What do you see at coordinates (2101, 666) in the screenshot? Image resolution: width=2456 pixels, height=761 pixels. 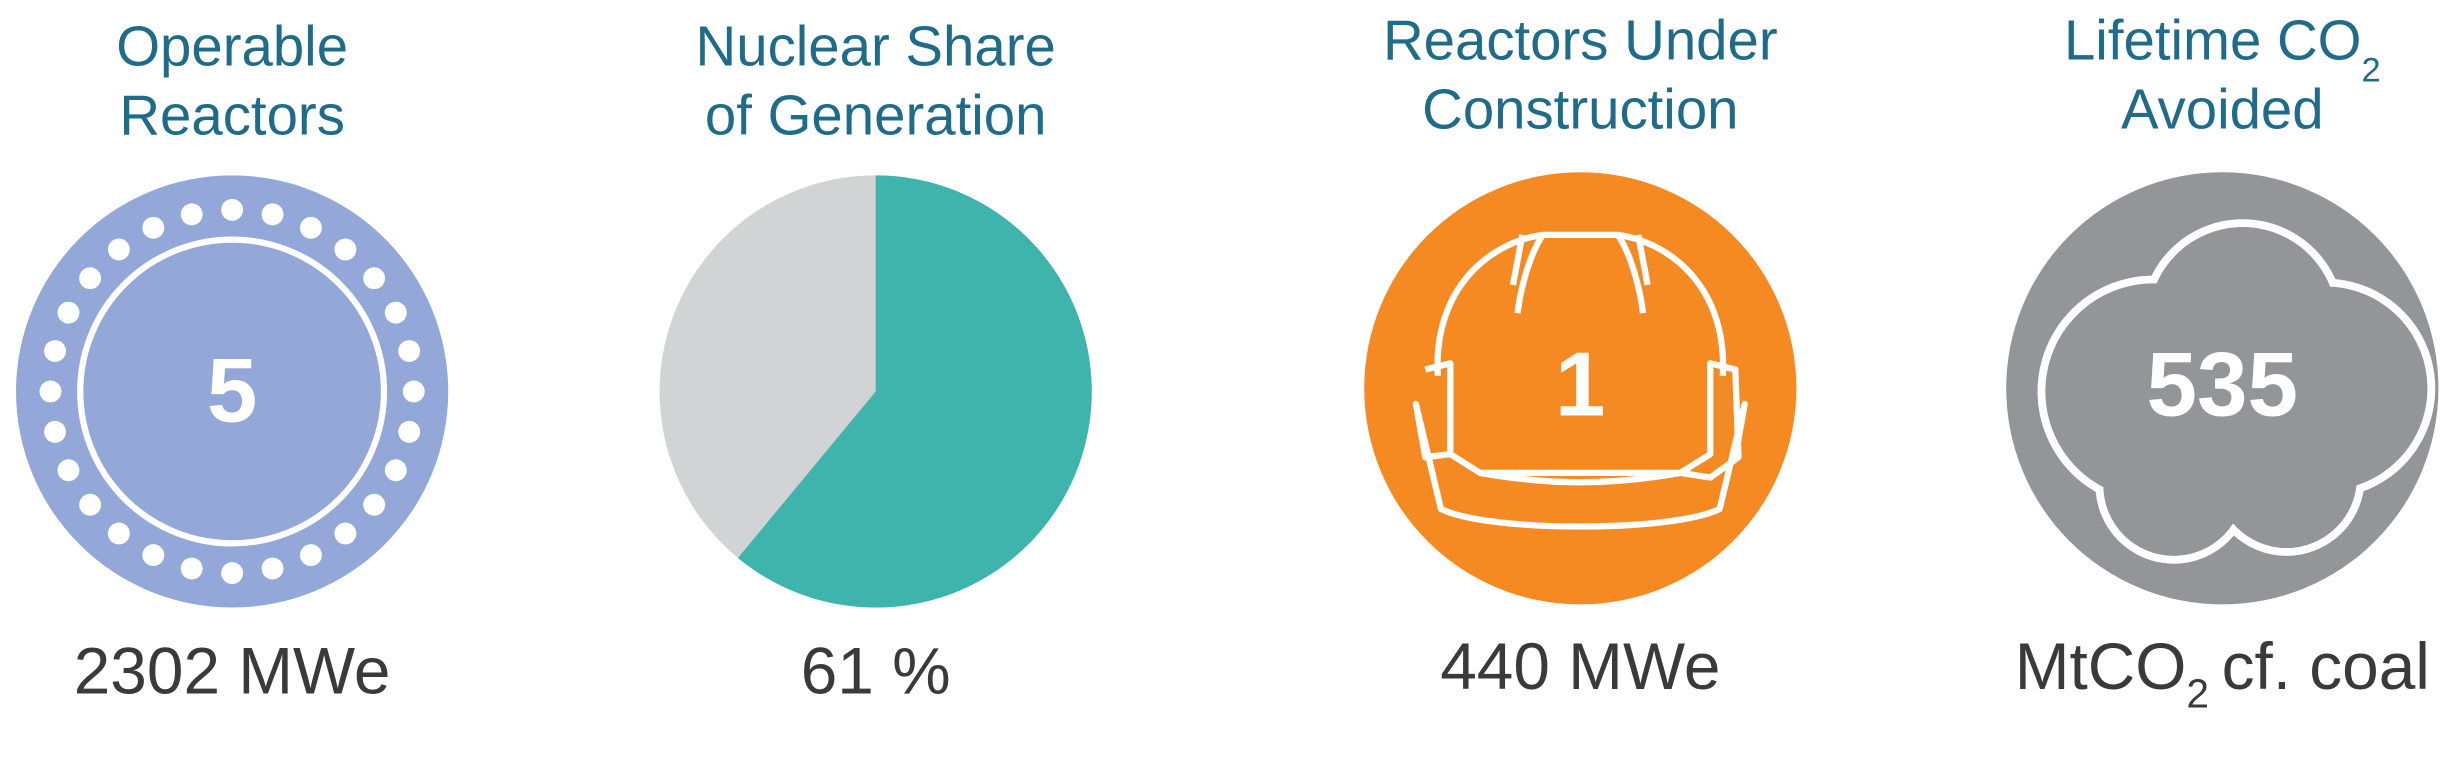 I see `caption-text: MtCO` at bounding box center [2101, 666].